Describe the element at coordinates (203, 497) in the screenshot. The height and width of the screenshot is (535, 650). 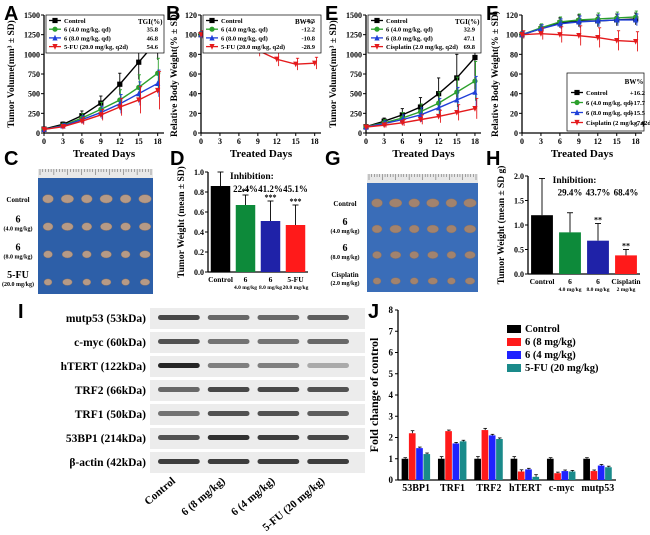
I see `blot-lane-label: 6 (8 mg/kg)` at that location.